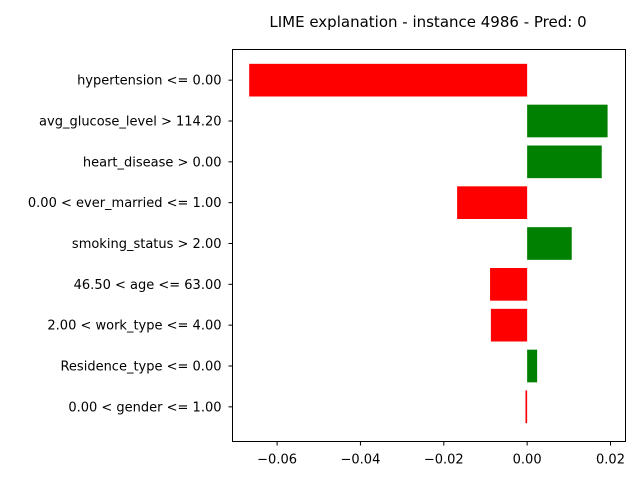 The height and width of the screenshot is (480, 640). What do you see at coordinates (148, 285) in the screenshot?
I see `y-tick-label-5: 46.50 < age <= 63.00` at bounding box center [148, 285].